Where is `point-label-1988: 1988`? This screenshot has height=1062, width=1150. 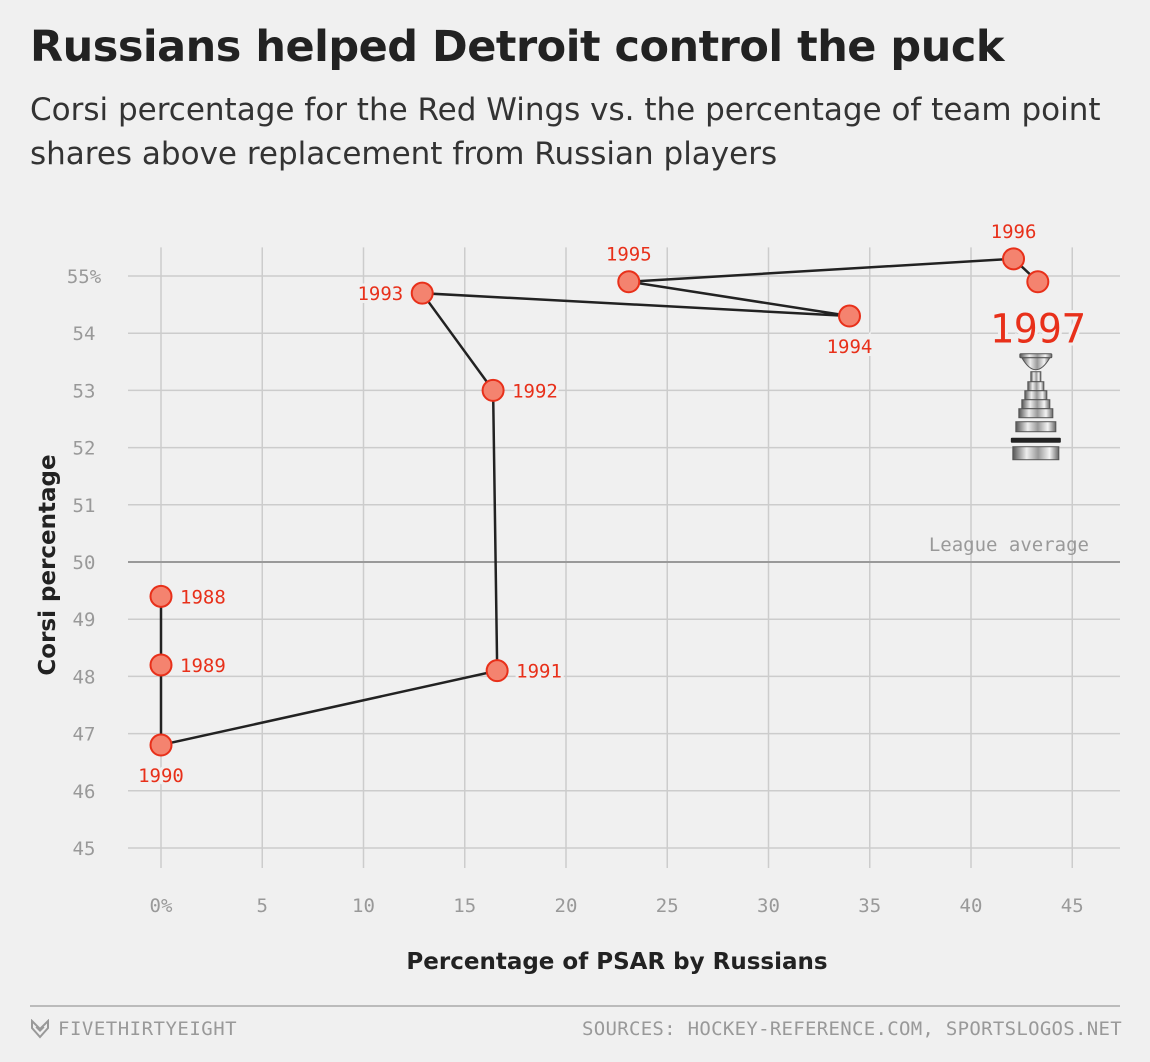
point-label-1988: 1988 is located at coordinates (203, 597).